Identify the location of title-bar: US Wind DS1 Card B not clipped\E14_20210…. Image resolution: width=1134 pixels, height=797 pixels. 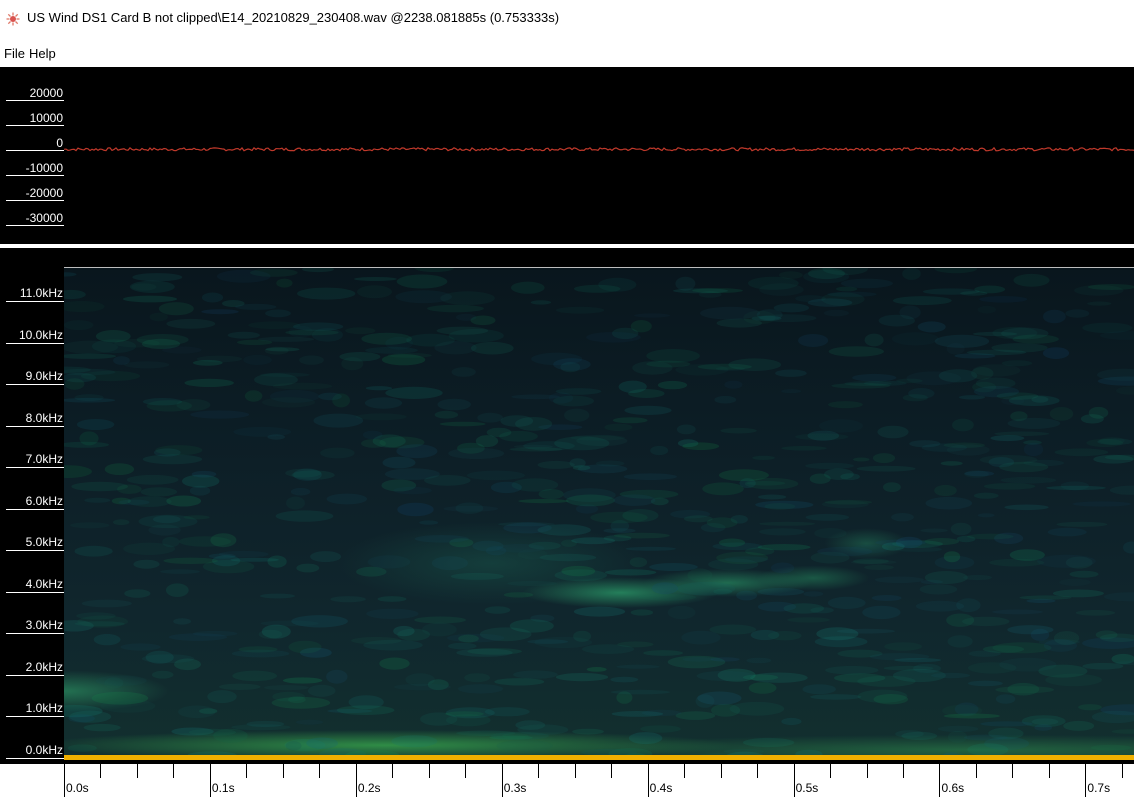
(567, 22).